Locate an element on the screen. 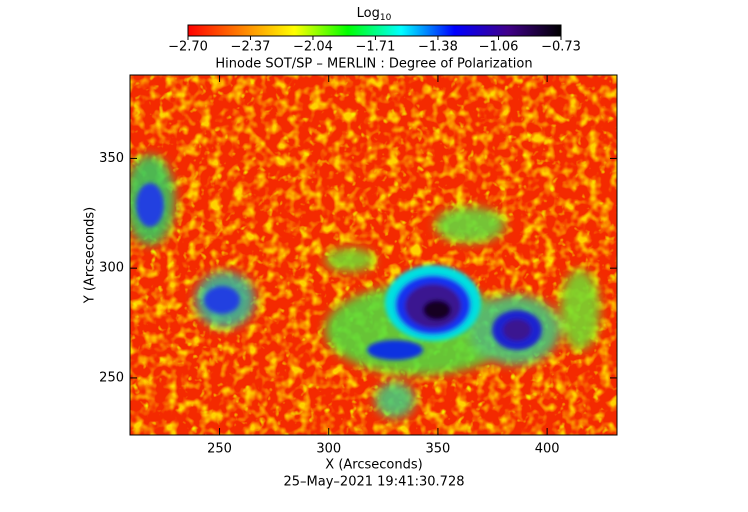 Image resolution: width=748 pixels, height=512 pixels. colorbar-tick-label: −2.70 is located at coordinates (188, 47).